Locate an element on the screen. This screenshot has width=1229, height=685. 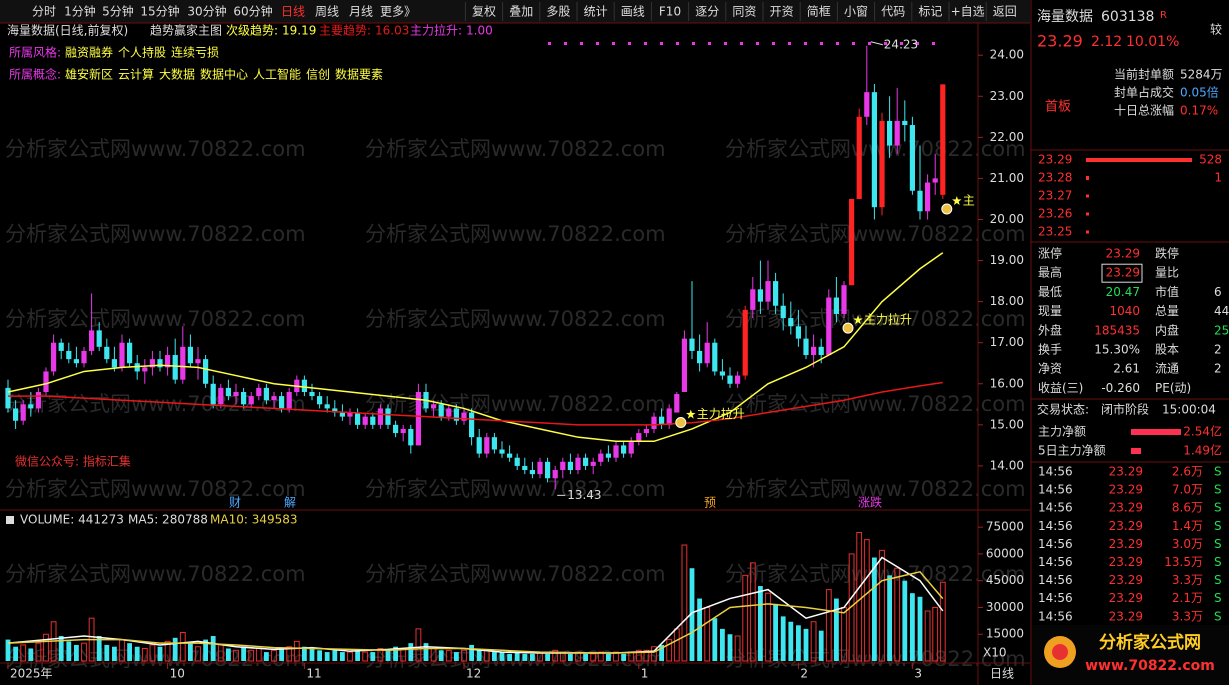
info-value: 5284万 is located at coordinates (1201, 75).